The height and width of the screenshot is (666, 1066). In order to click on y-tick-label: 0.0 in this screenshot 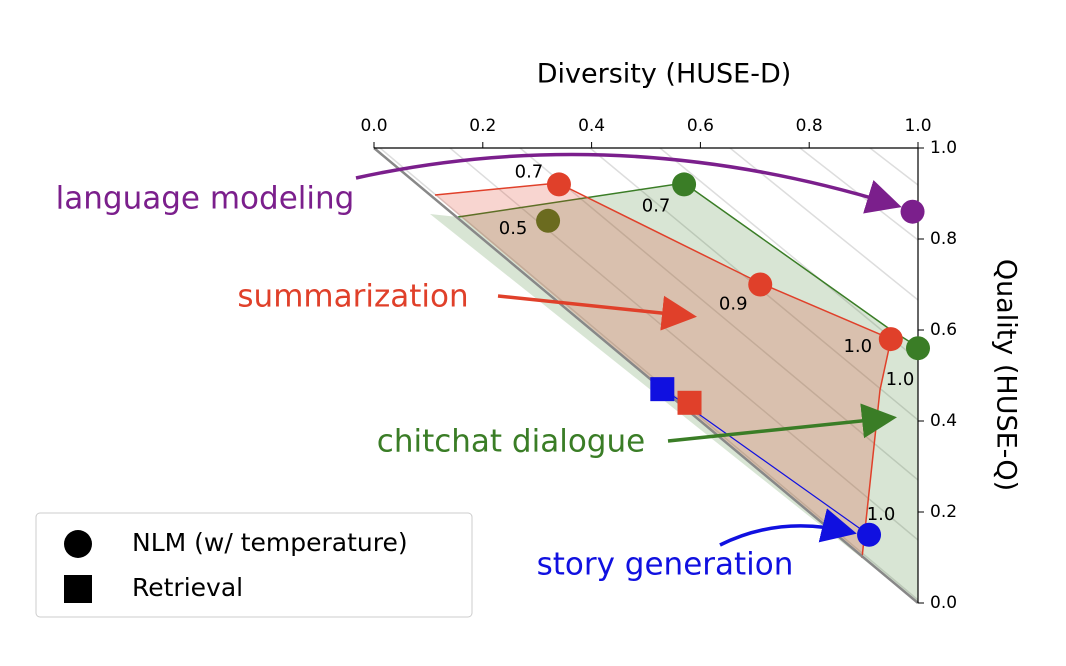, I will do `click(943, 603)`.